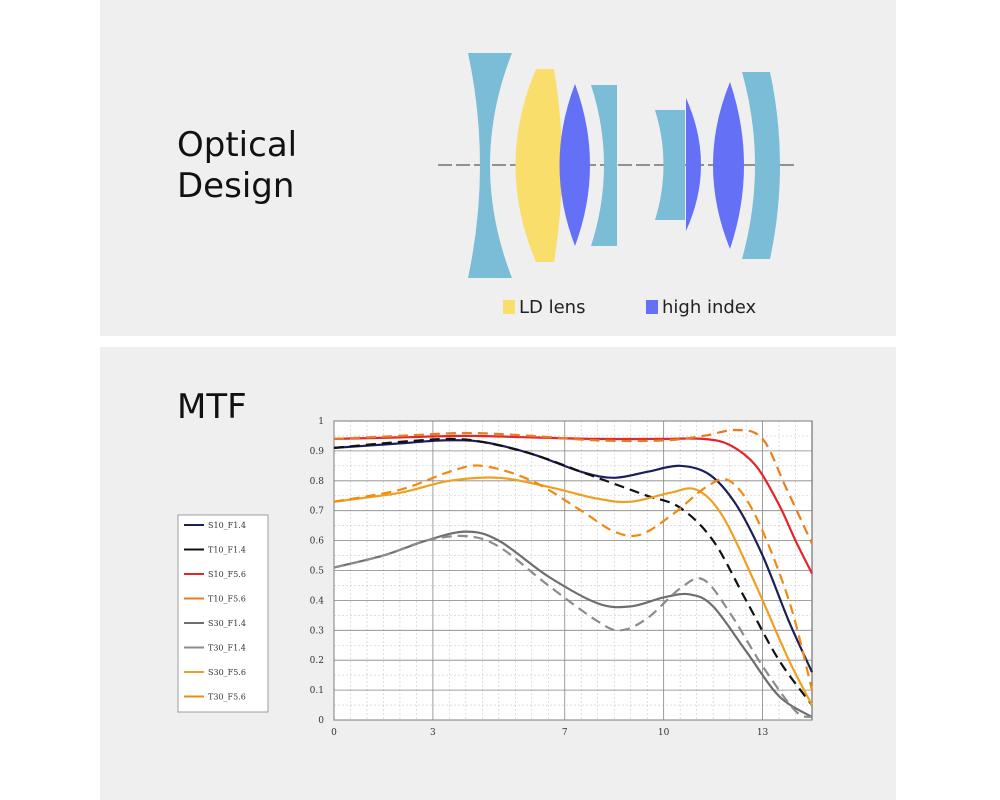 This screenshot has width=1000, height=800. I want to click on x-tick-label: 0, so click(334, 733).